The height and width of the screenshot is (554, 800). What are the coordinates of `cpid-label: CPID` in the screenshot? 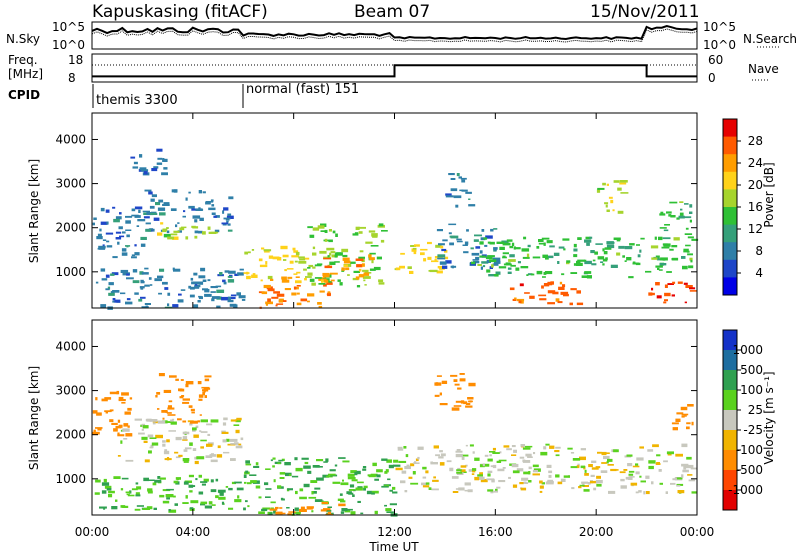 It's located at (24, 95).